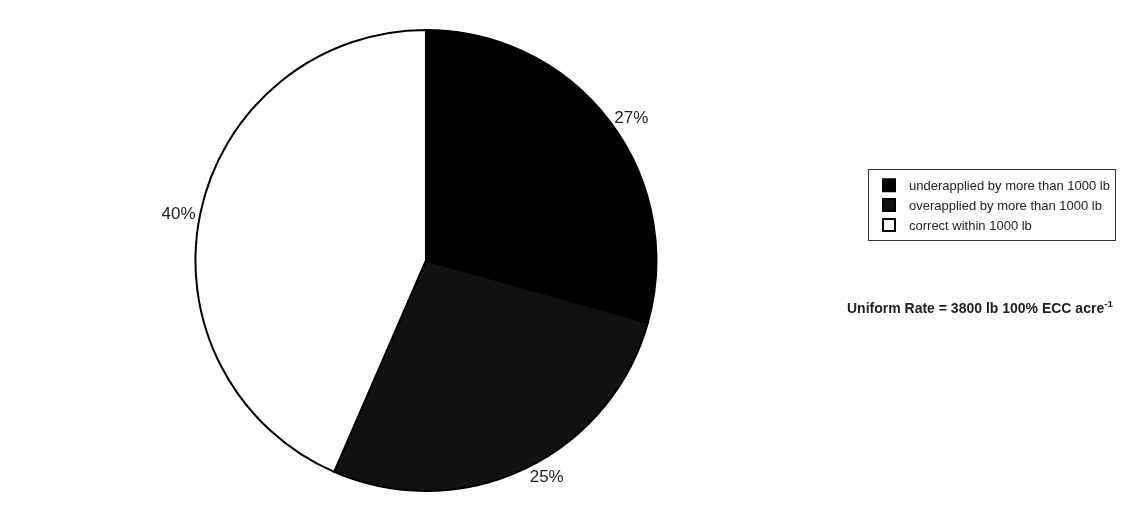 The height and width of the screenshot is (511, 1145). Describe the element at coordinates (631, 118) in the screenshot. I see `data-label: 27%` at that location.